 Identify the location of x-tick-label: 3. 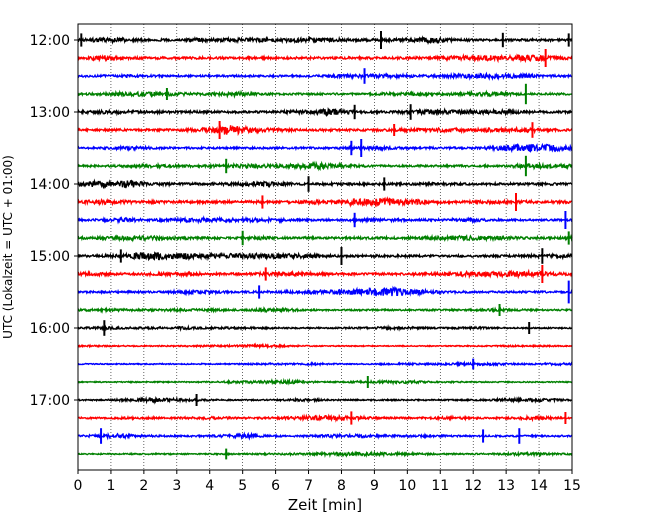
(176, 486).